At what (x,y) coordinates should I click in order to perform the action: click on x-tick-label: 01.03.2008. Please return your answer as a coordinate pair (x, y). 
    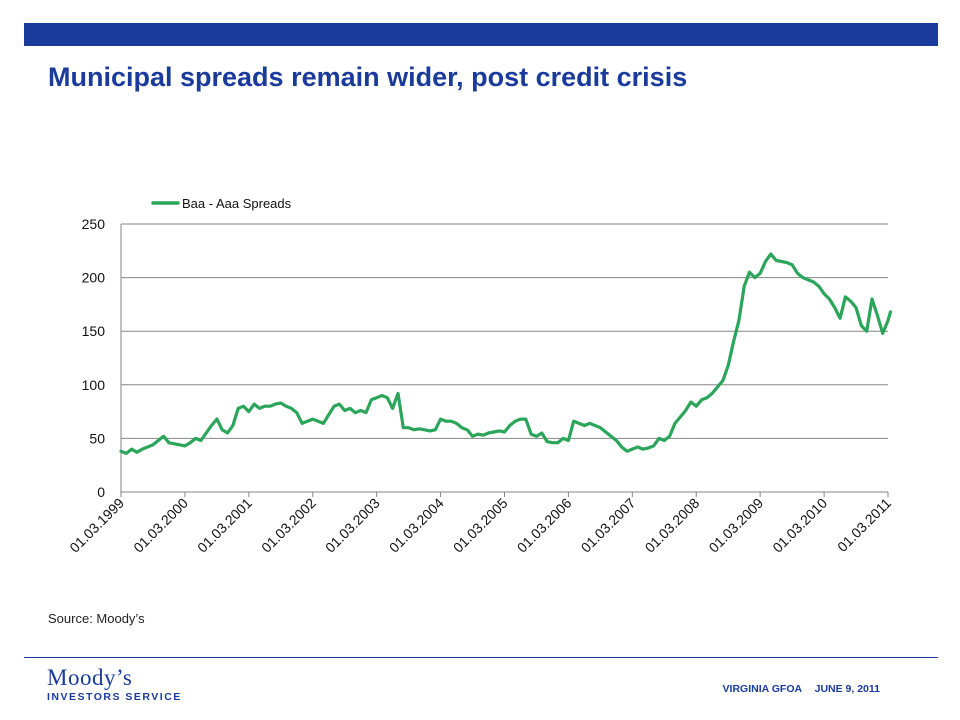
    Looking at the image, I should click on (672, 525).